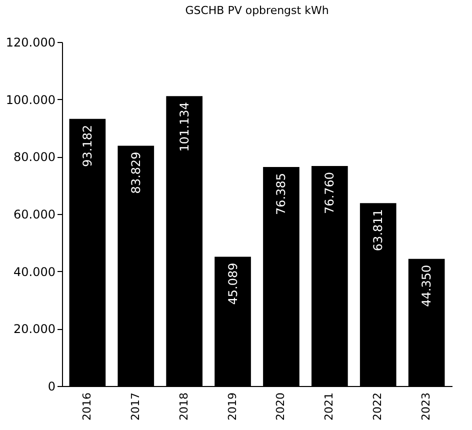 The width and height of the screenshot is (472, 430). Describe the element at coordinates (31, 43) in the screenshot. I see `y-tick-label: 120.000` at that location.